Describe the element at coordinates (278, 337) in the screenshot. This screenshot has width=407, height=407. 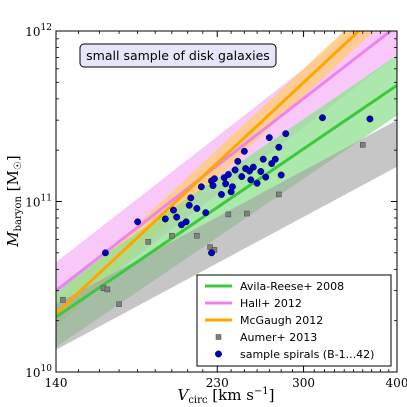
I see `legend-label-aumer-2013: Aumer+ 2013` at that location.